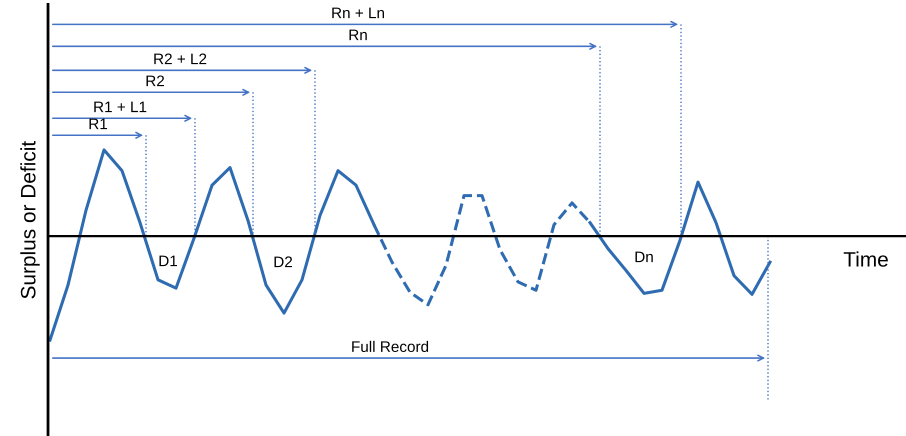 The height and width of the screenshot is (436, 906). I want to click on text: Rn, so click(358, 35).